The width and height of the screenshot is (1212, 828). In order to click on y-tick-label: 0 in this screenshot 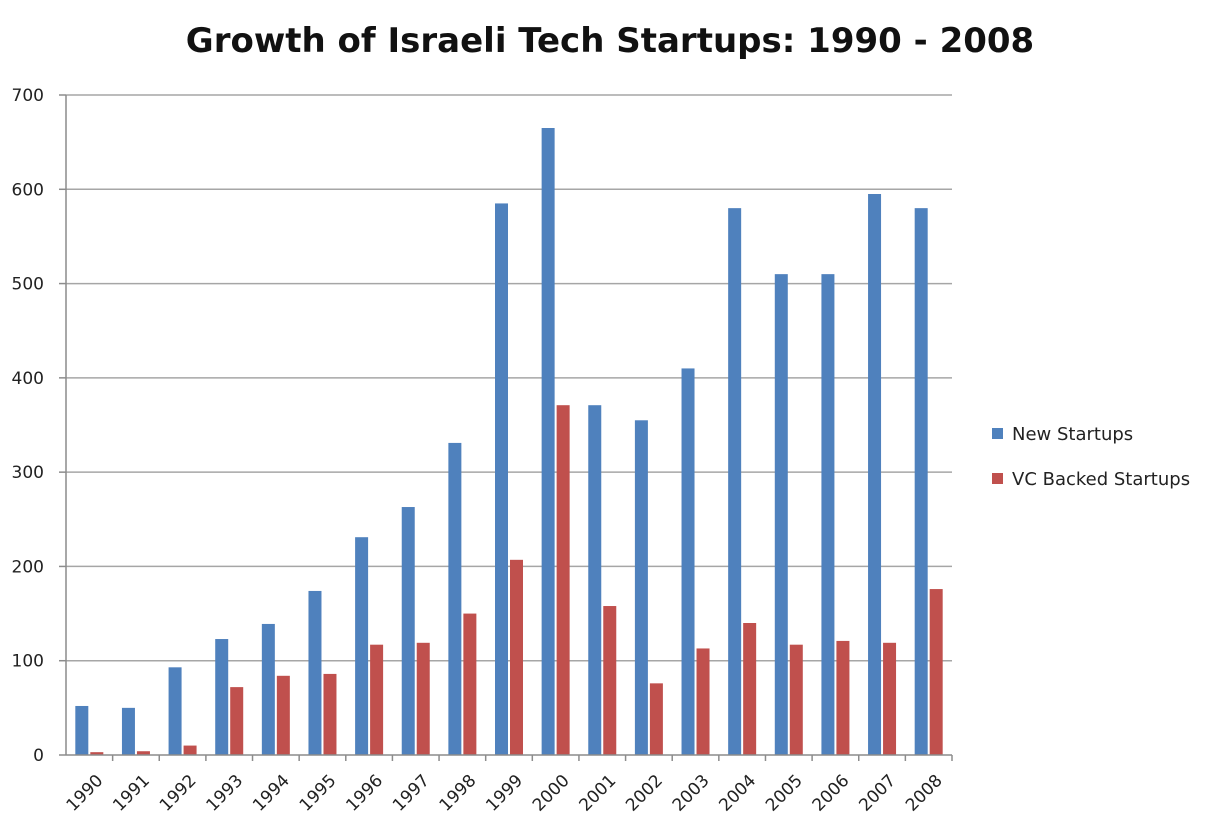, I will do `click(38, 756)`.